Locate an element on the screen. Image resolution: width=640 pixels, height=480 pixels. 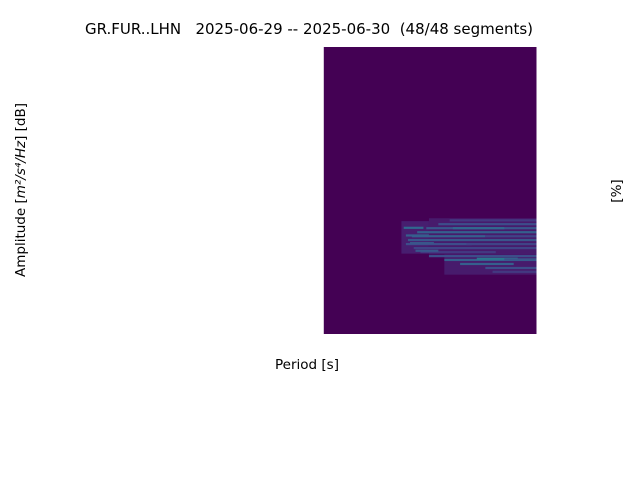
y-axis-label: Amplitude [m²/s⁴/Hz] [dB] is located at coordinates (21, 190).